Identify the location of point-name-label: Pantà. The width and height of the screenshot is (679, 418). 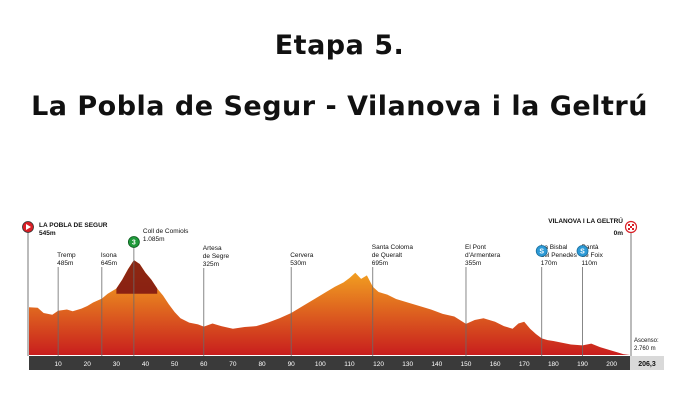
(590, 247).